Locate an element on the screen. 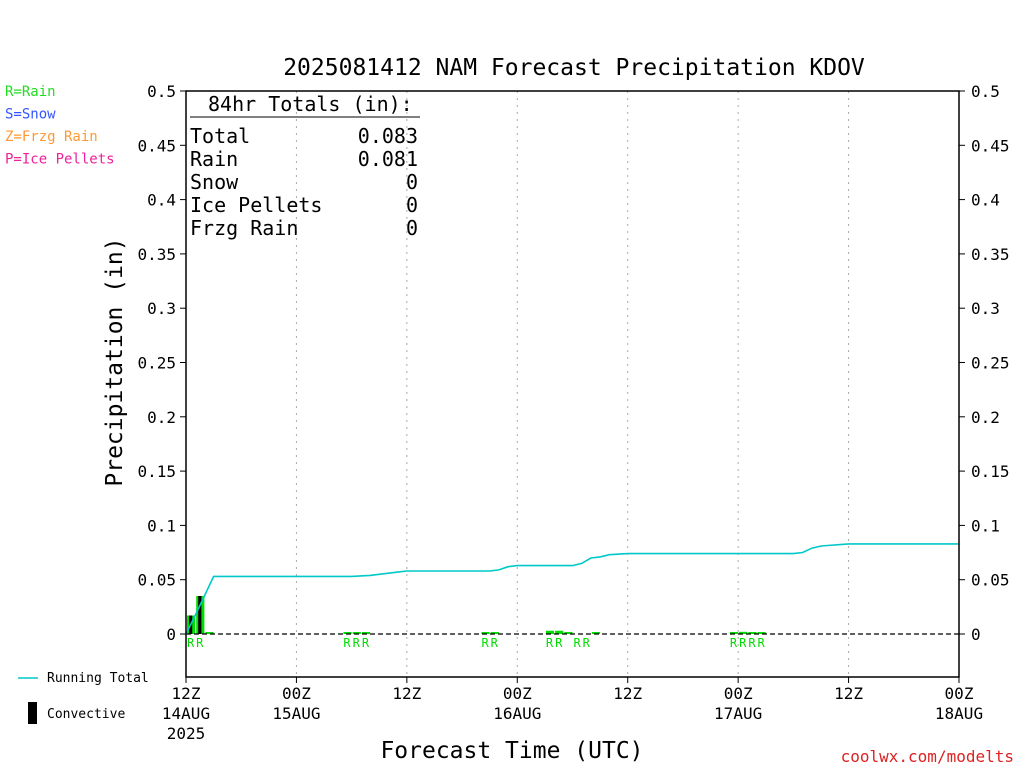 The width and height of the screenshot is (1024, 772). precip-type-key-item: Z=Frzg Rain is located at coordinates (51, 137).